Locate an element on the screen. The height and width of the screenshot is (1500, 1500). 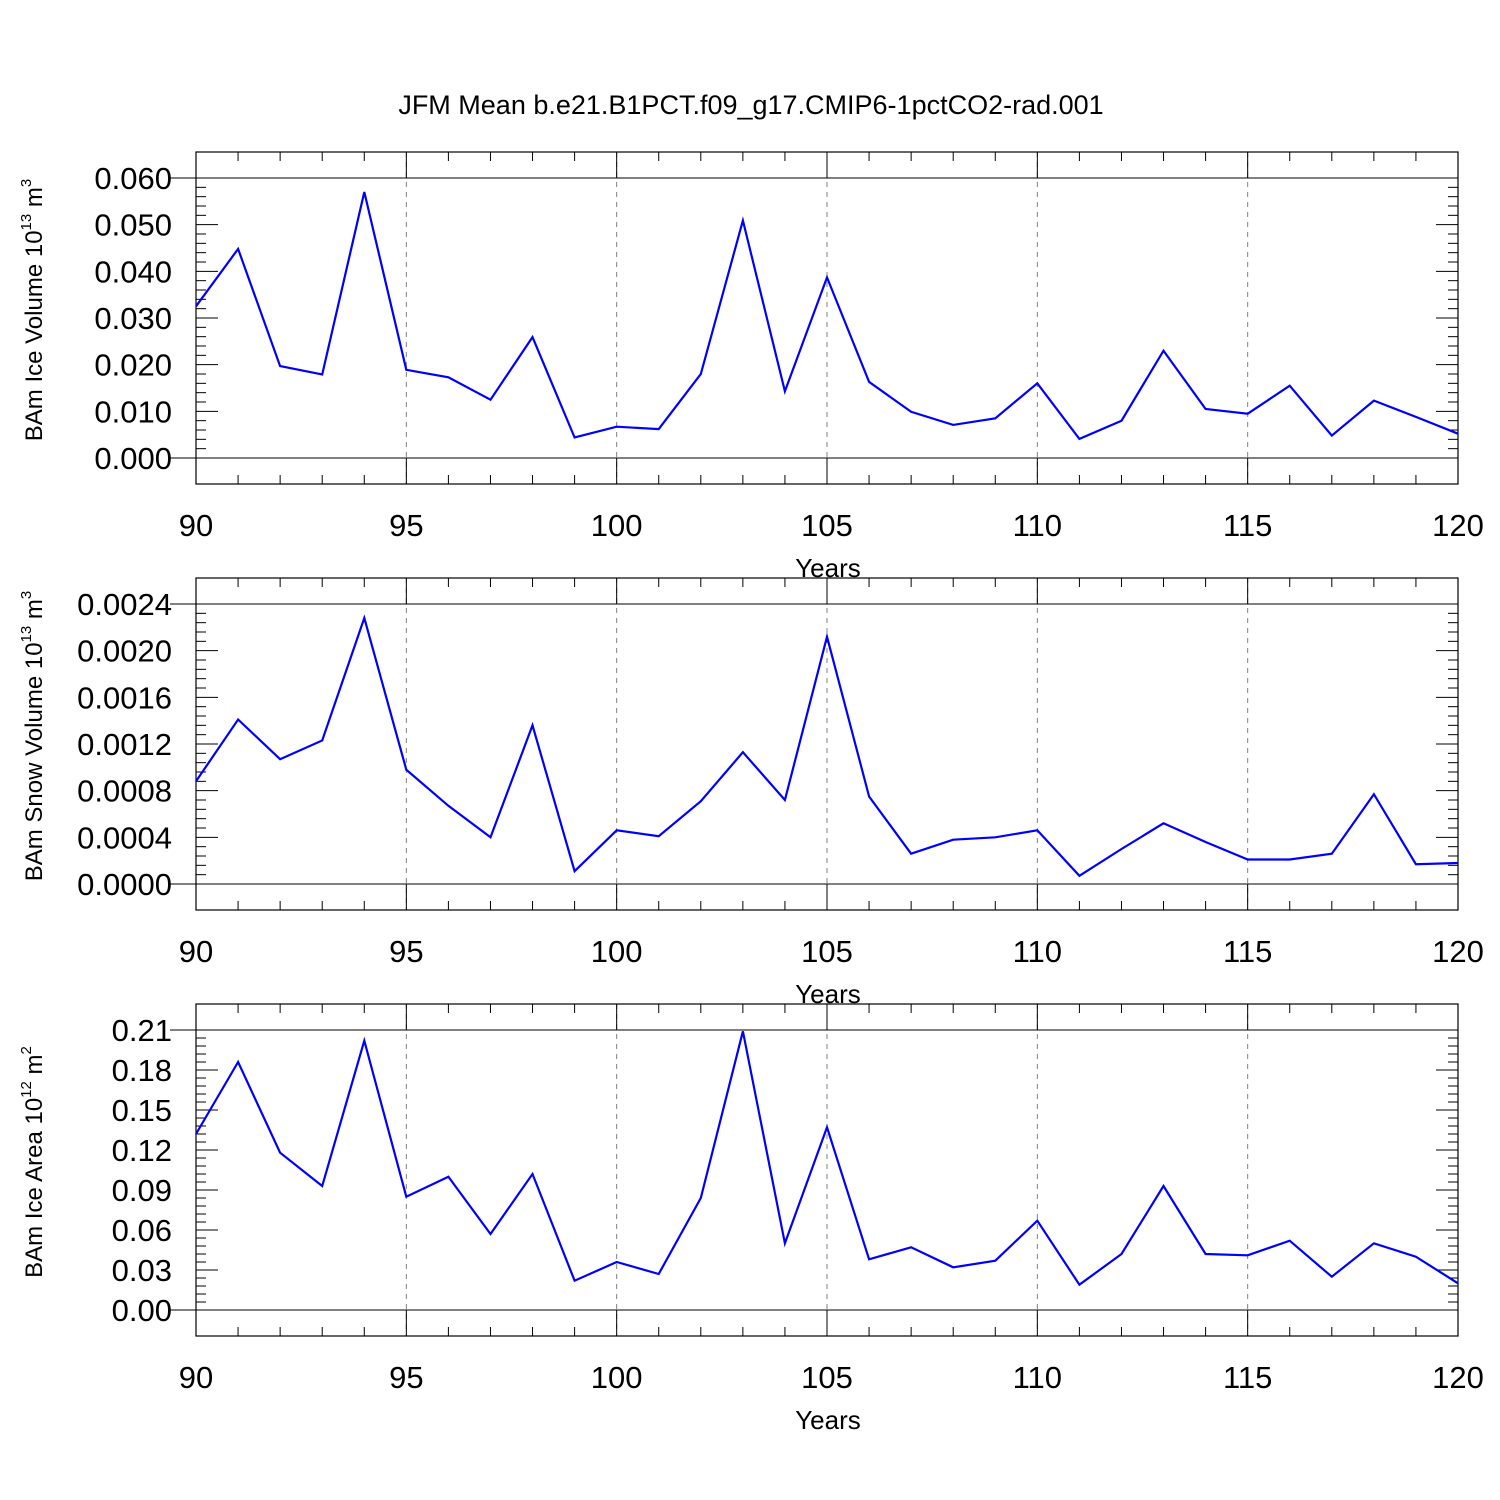
y-tick-label: 0.0004 is located at coordinates (124, 837).